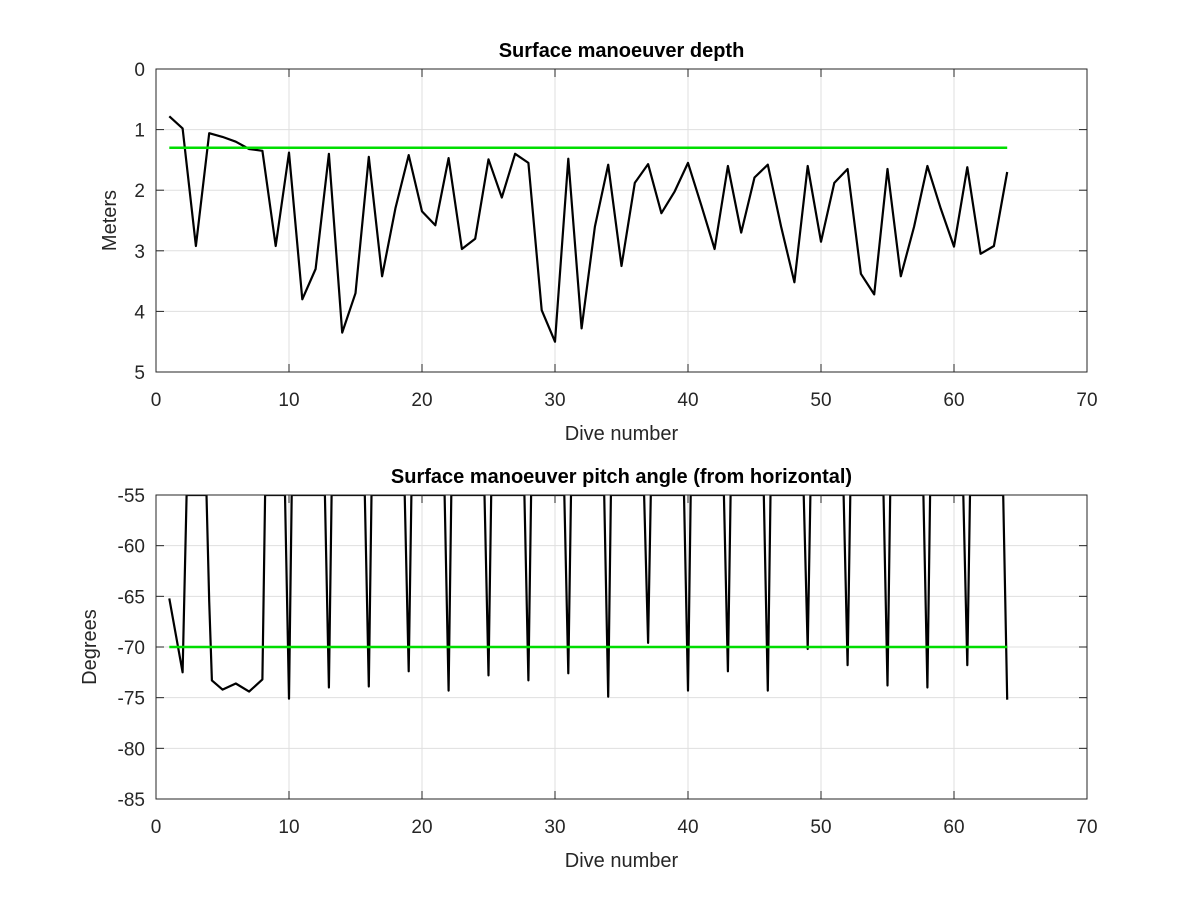 The image size is (1200, 900). I want to click on y-tick-label: -80, so click(131, 749).